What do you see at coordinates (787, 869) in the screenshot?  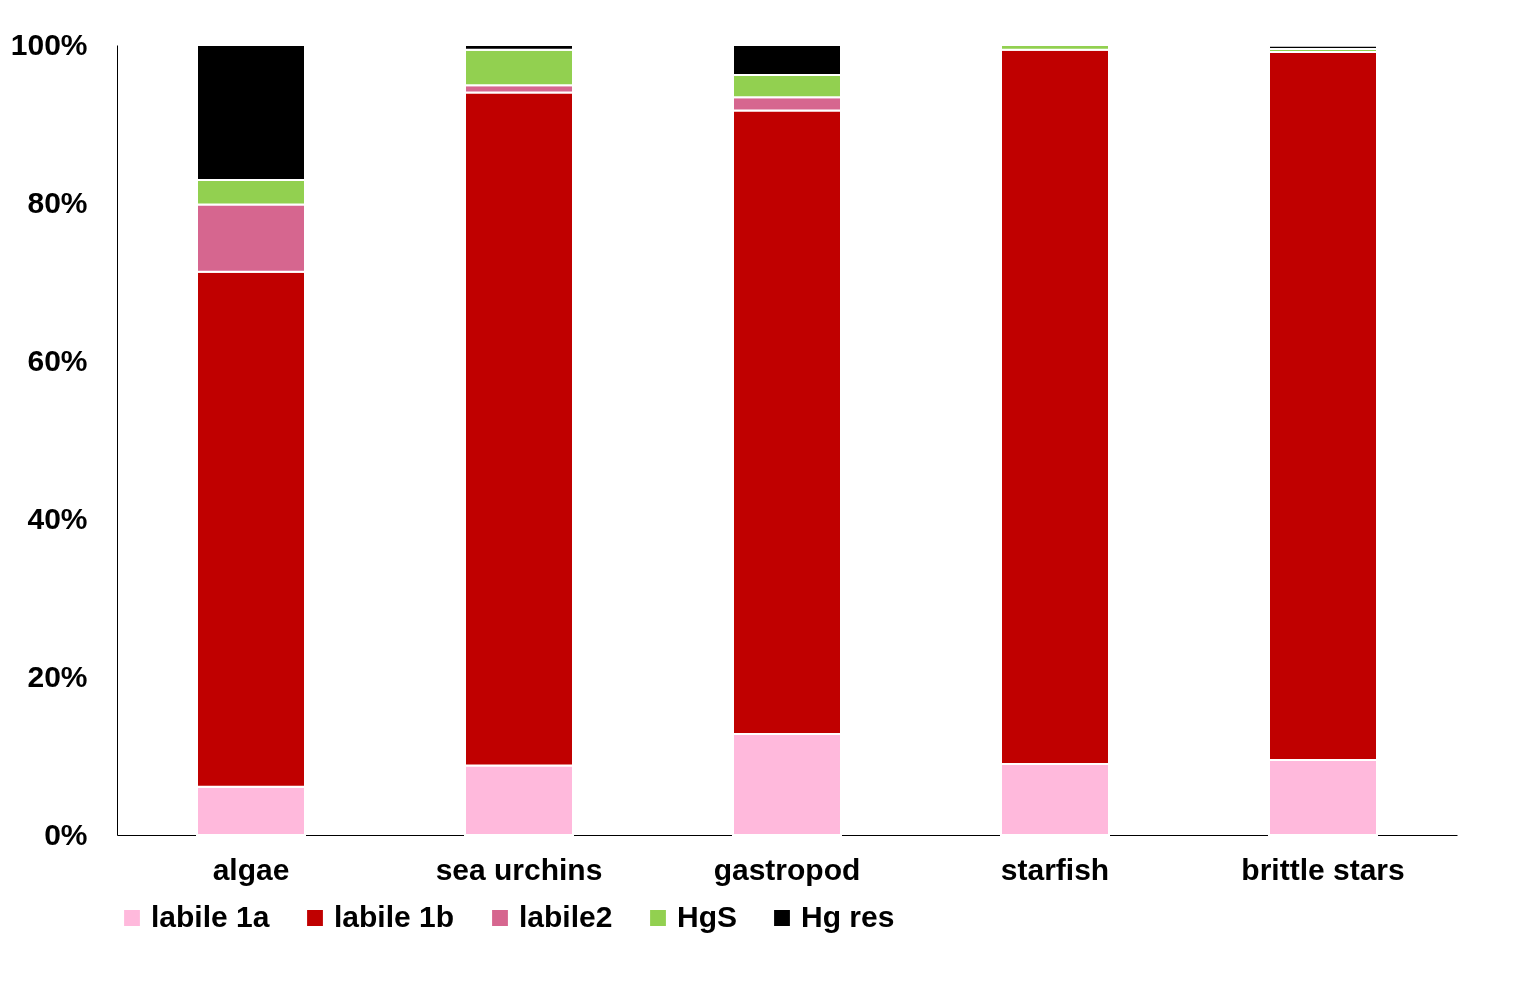 I see `x-tick-label: gastropod` at bounding box center [787, 869].